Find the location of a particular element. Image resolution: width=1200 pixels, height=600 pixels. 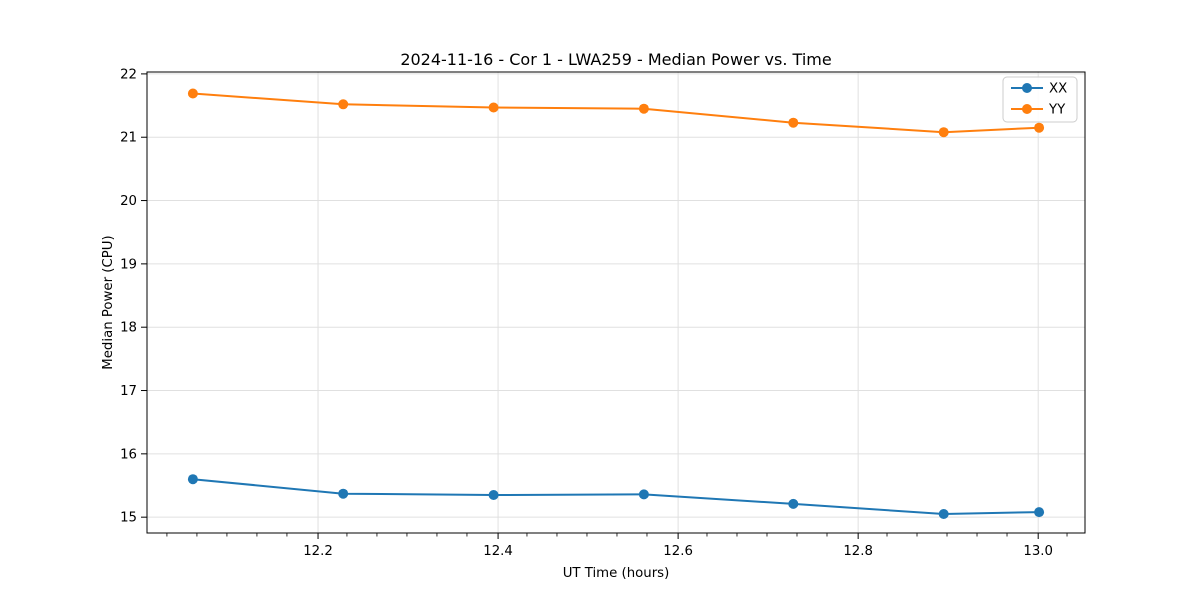

legend-marker-XX is located at coordinates (1027, 88).